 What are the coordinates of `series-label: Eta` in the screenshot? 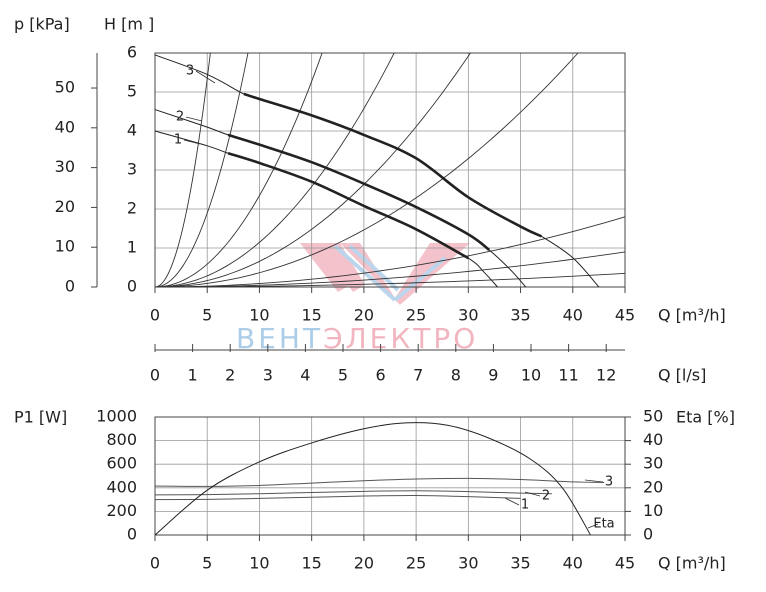 It's located at (603, 524).